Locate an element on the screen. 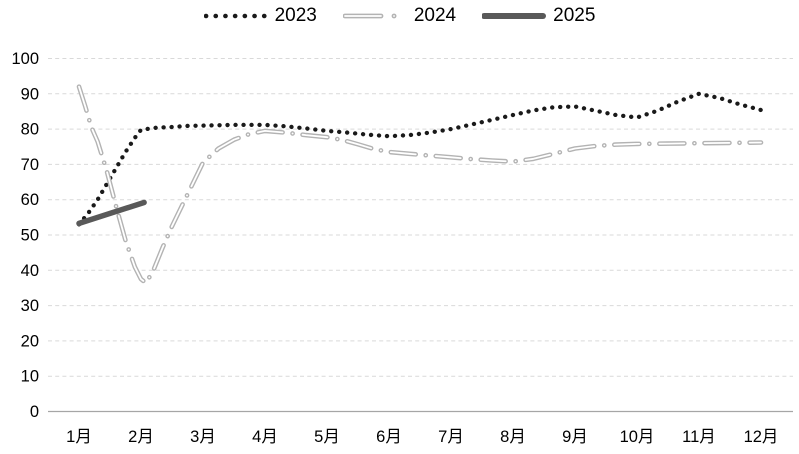 The height and width of the screenshot is (454, 799). legend-swatch-solid-icon is located at coordinates (514, 16).